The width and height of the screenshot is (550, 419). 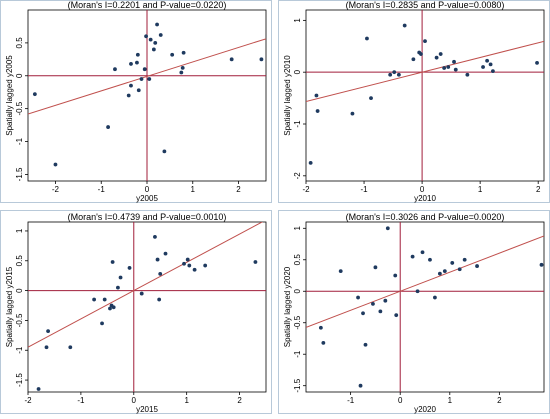 What do you see at coordinates (9, 306) in the screenshot?
I see `y-axis-label: Spatially lagged y2015` at bounding box center [9, 306].